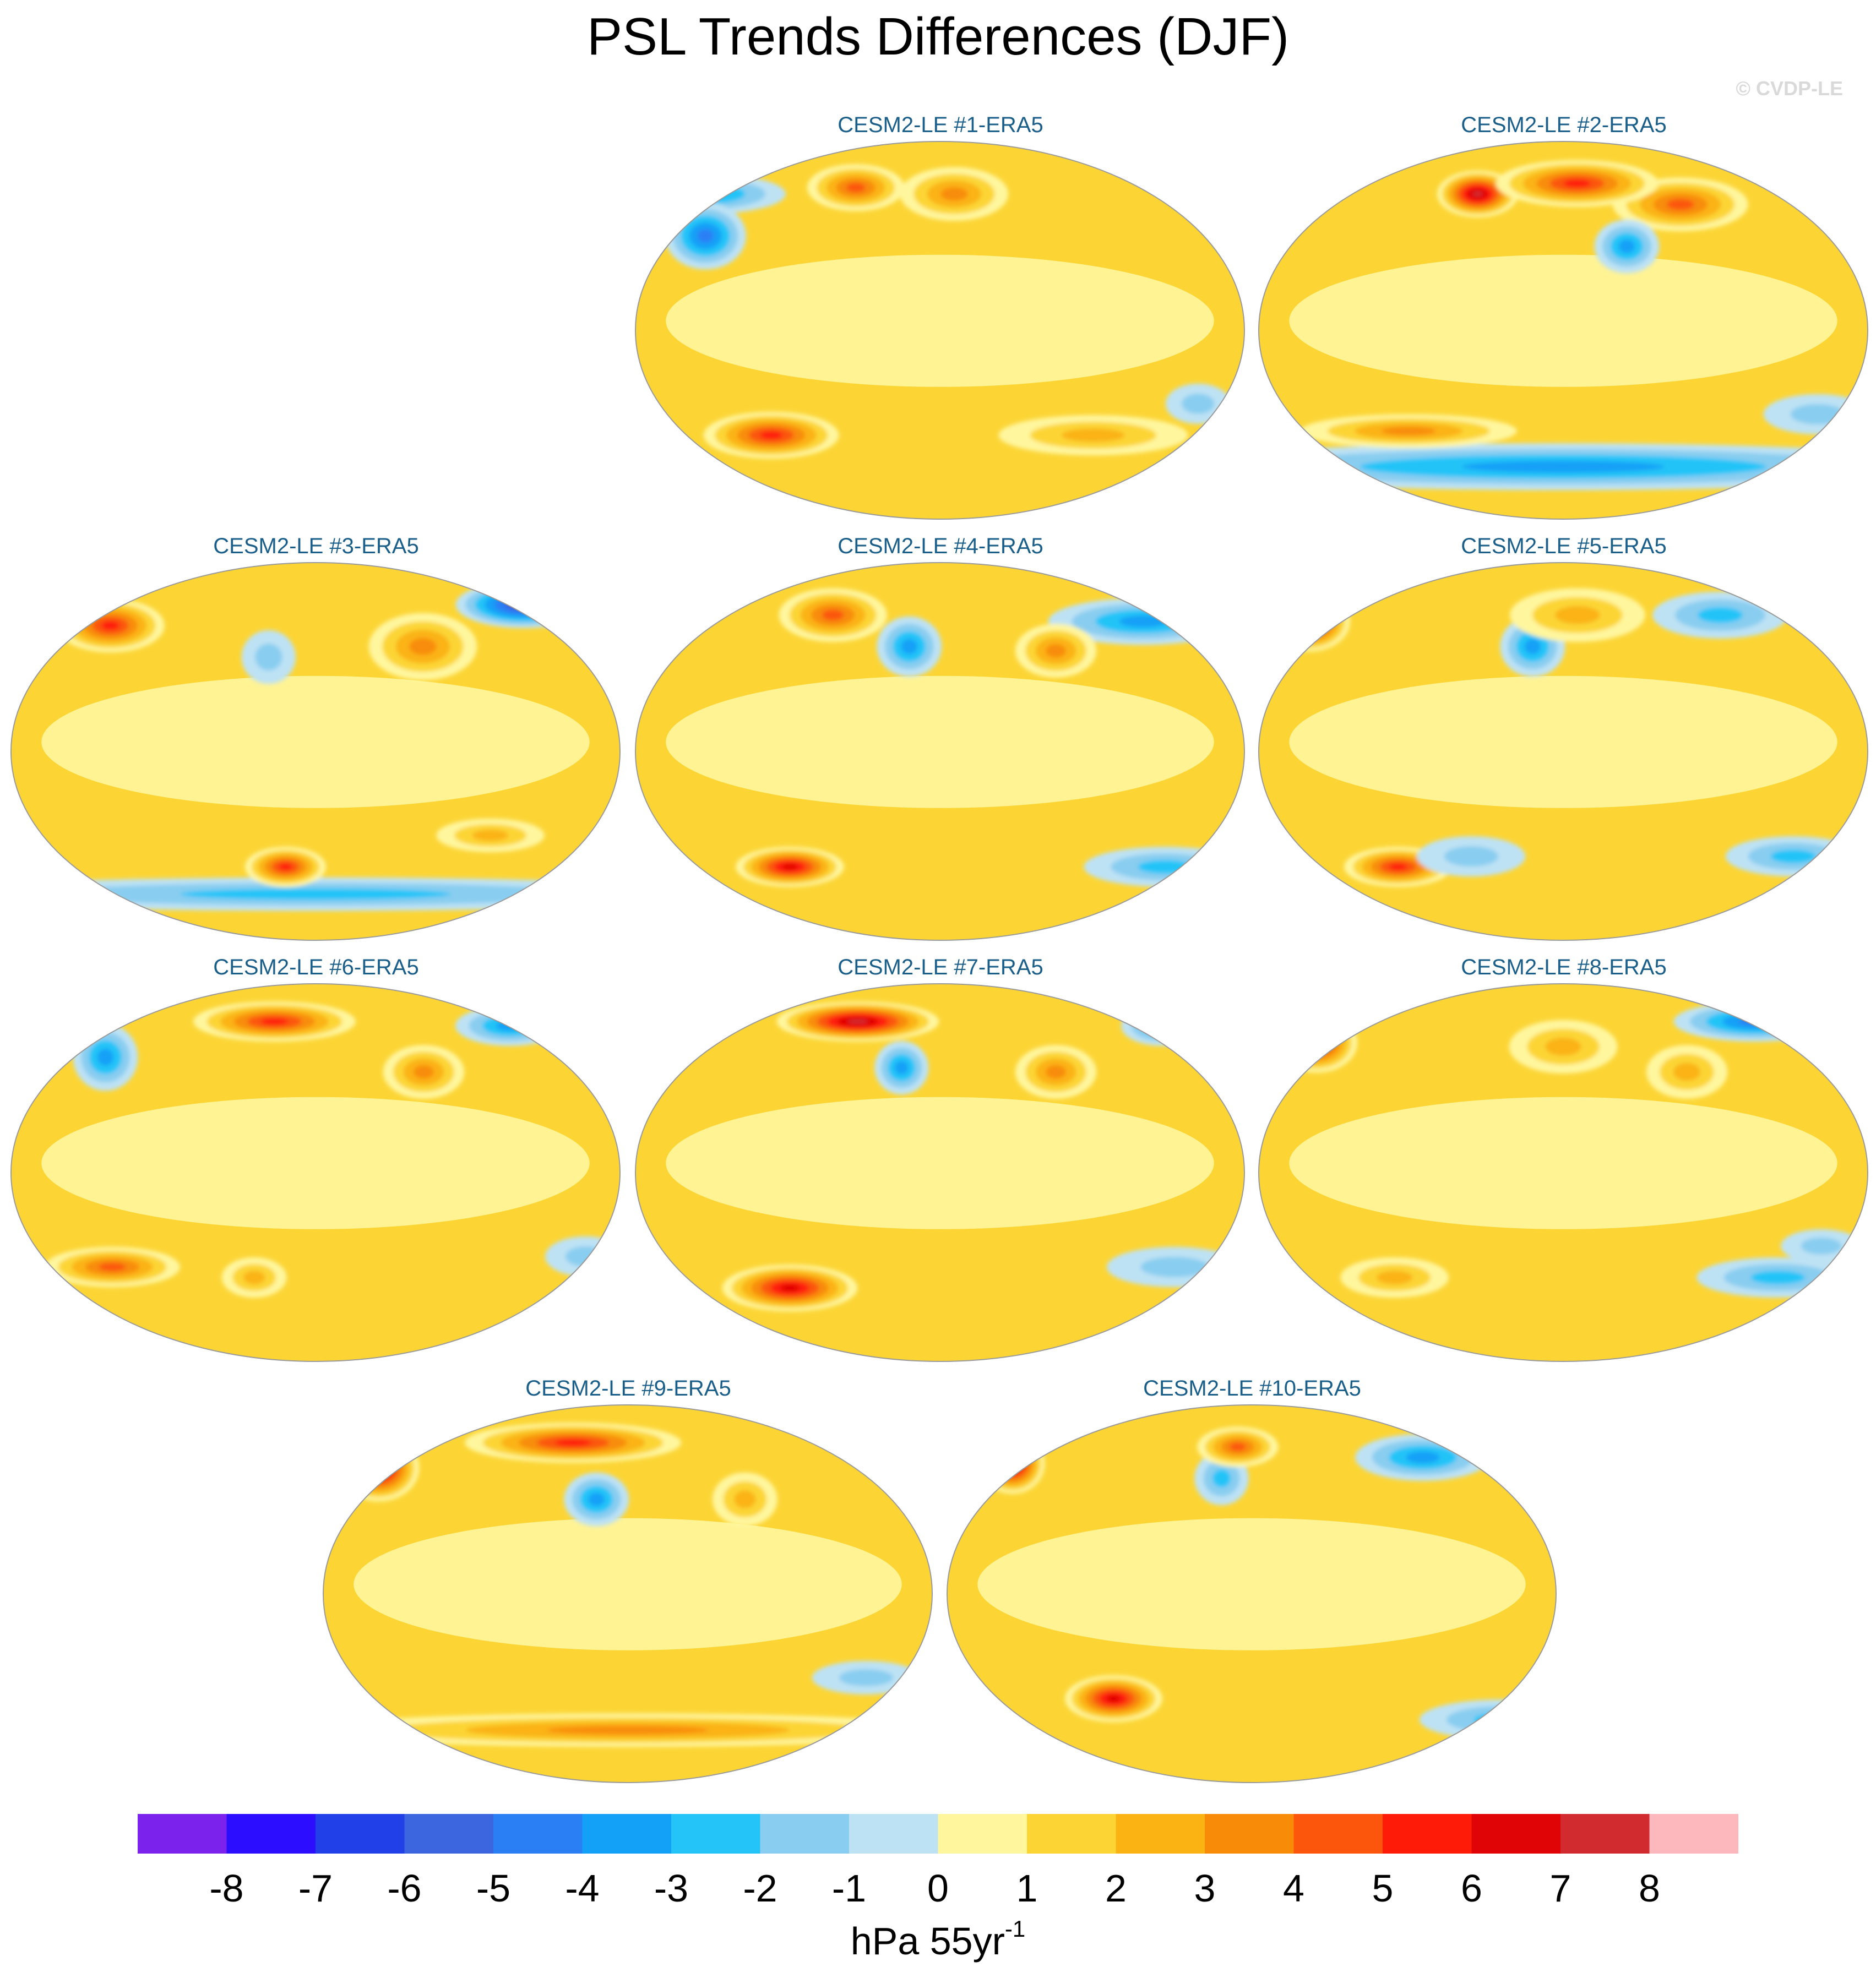 This screenshot has height=1978, width=1876. I want to click on map-panel: CESM2-LE #4-ERA5, so click(941, 744).